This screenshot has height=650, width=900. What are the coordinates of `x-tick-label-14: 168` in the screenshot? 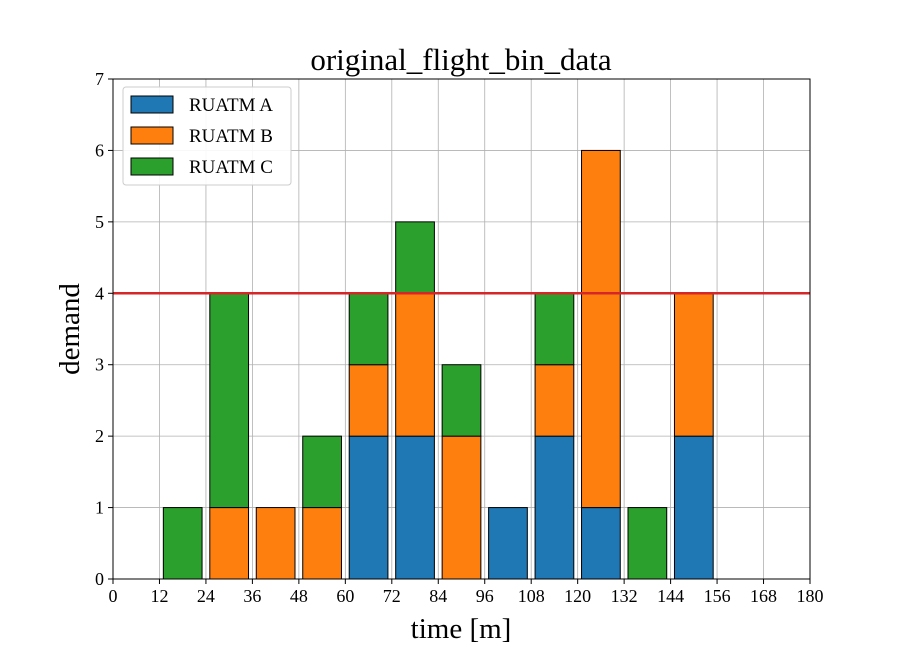 It's located at (763, 596).